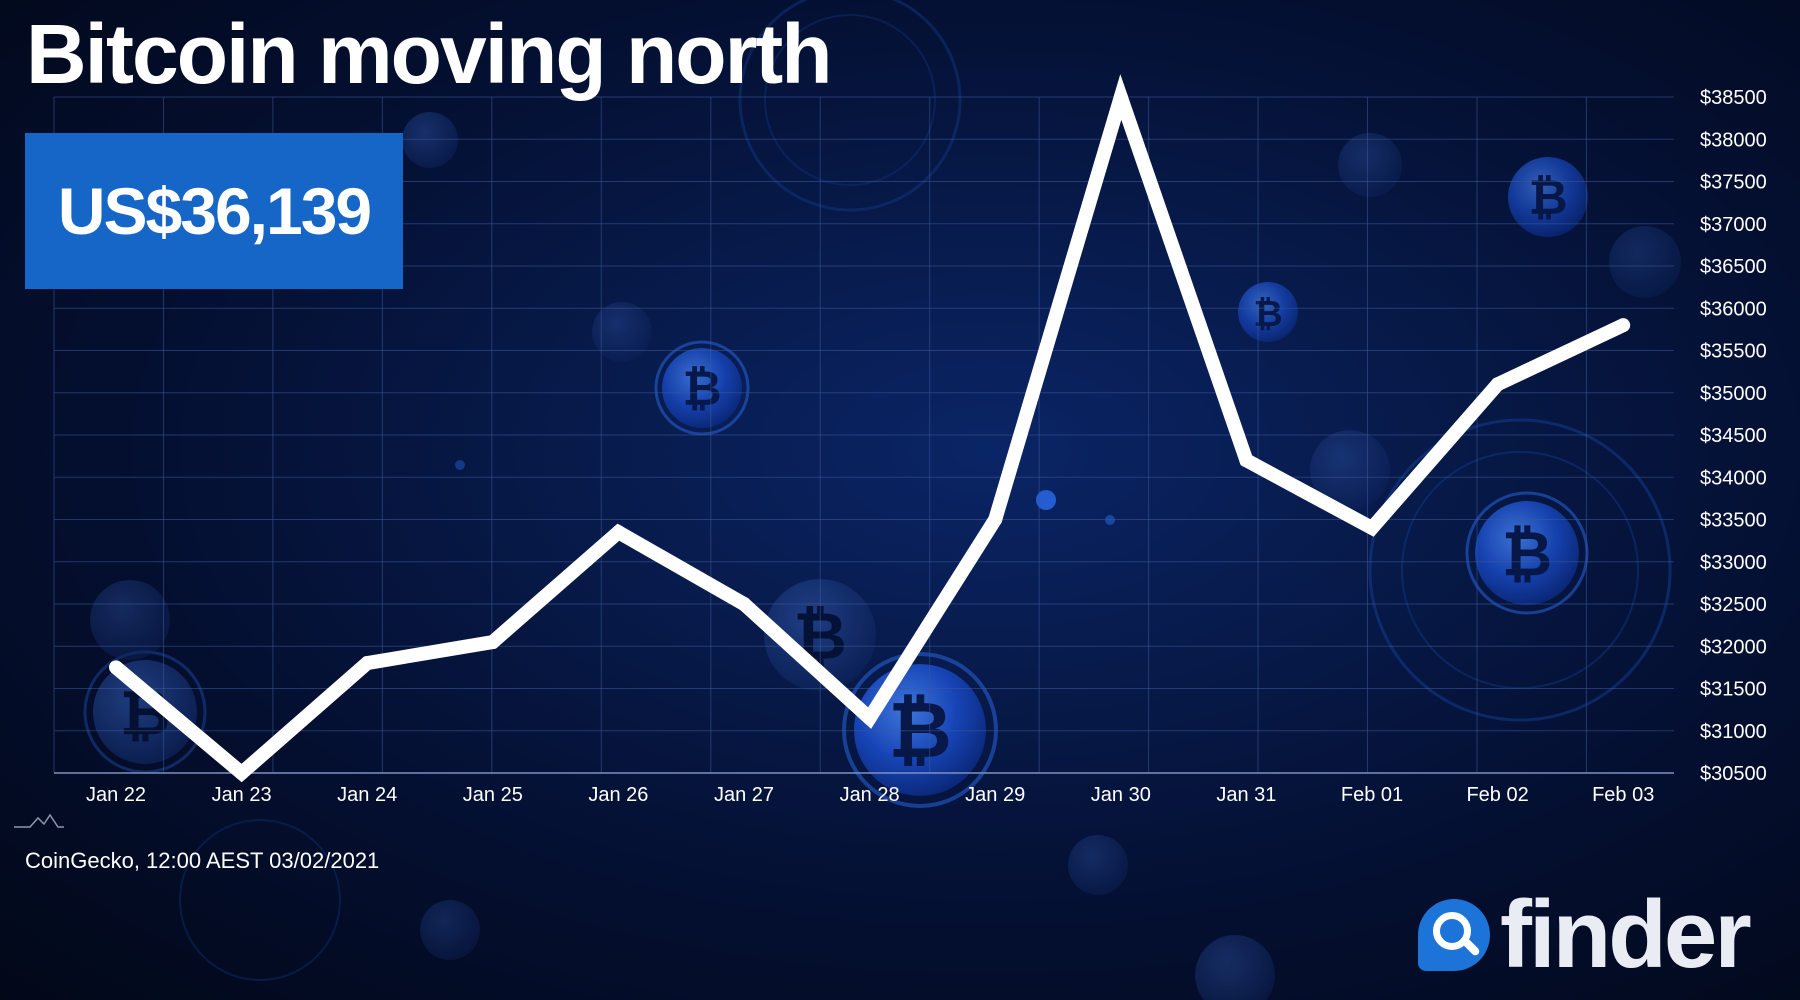 This screenshot has width=1800, height=1000. Describe the element at coordinates (1733, 690) in the screenshot. I see `y-tick-label: $31500` at that location.